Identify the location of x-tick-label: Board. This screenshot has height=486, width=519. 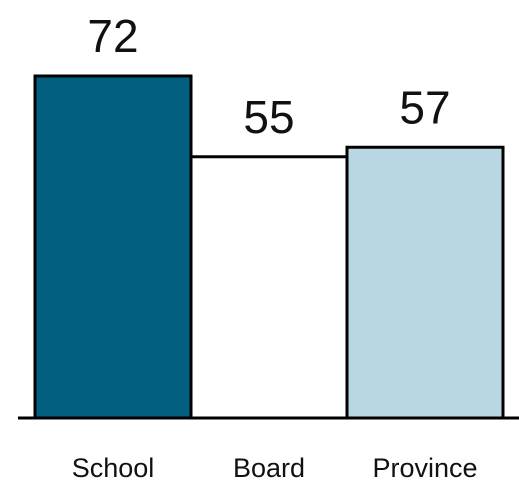
(269, 468).